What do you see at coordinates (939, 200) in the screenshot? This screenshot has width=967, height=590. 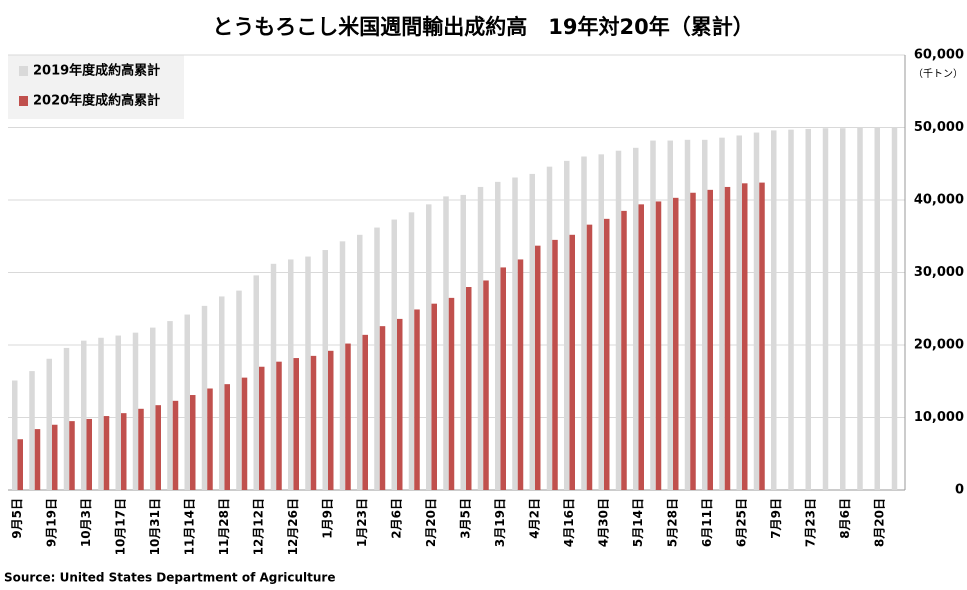 I see `y-tick-label: 40,000` at bounding box center [939, 200].